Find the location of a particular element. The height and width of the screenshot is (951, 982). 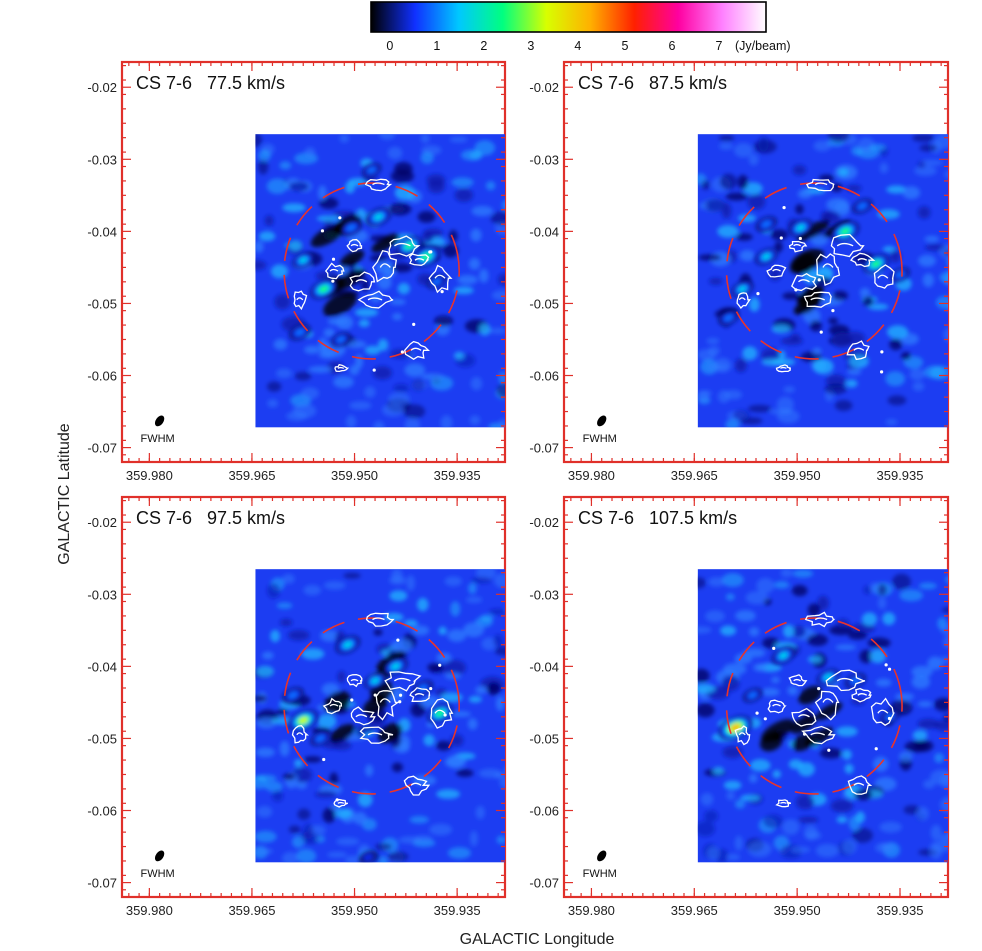

map-texture is located at coordinates (823, 716).